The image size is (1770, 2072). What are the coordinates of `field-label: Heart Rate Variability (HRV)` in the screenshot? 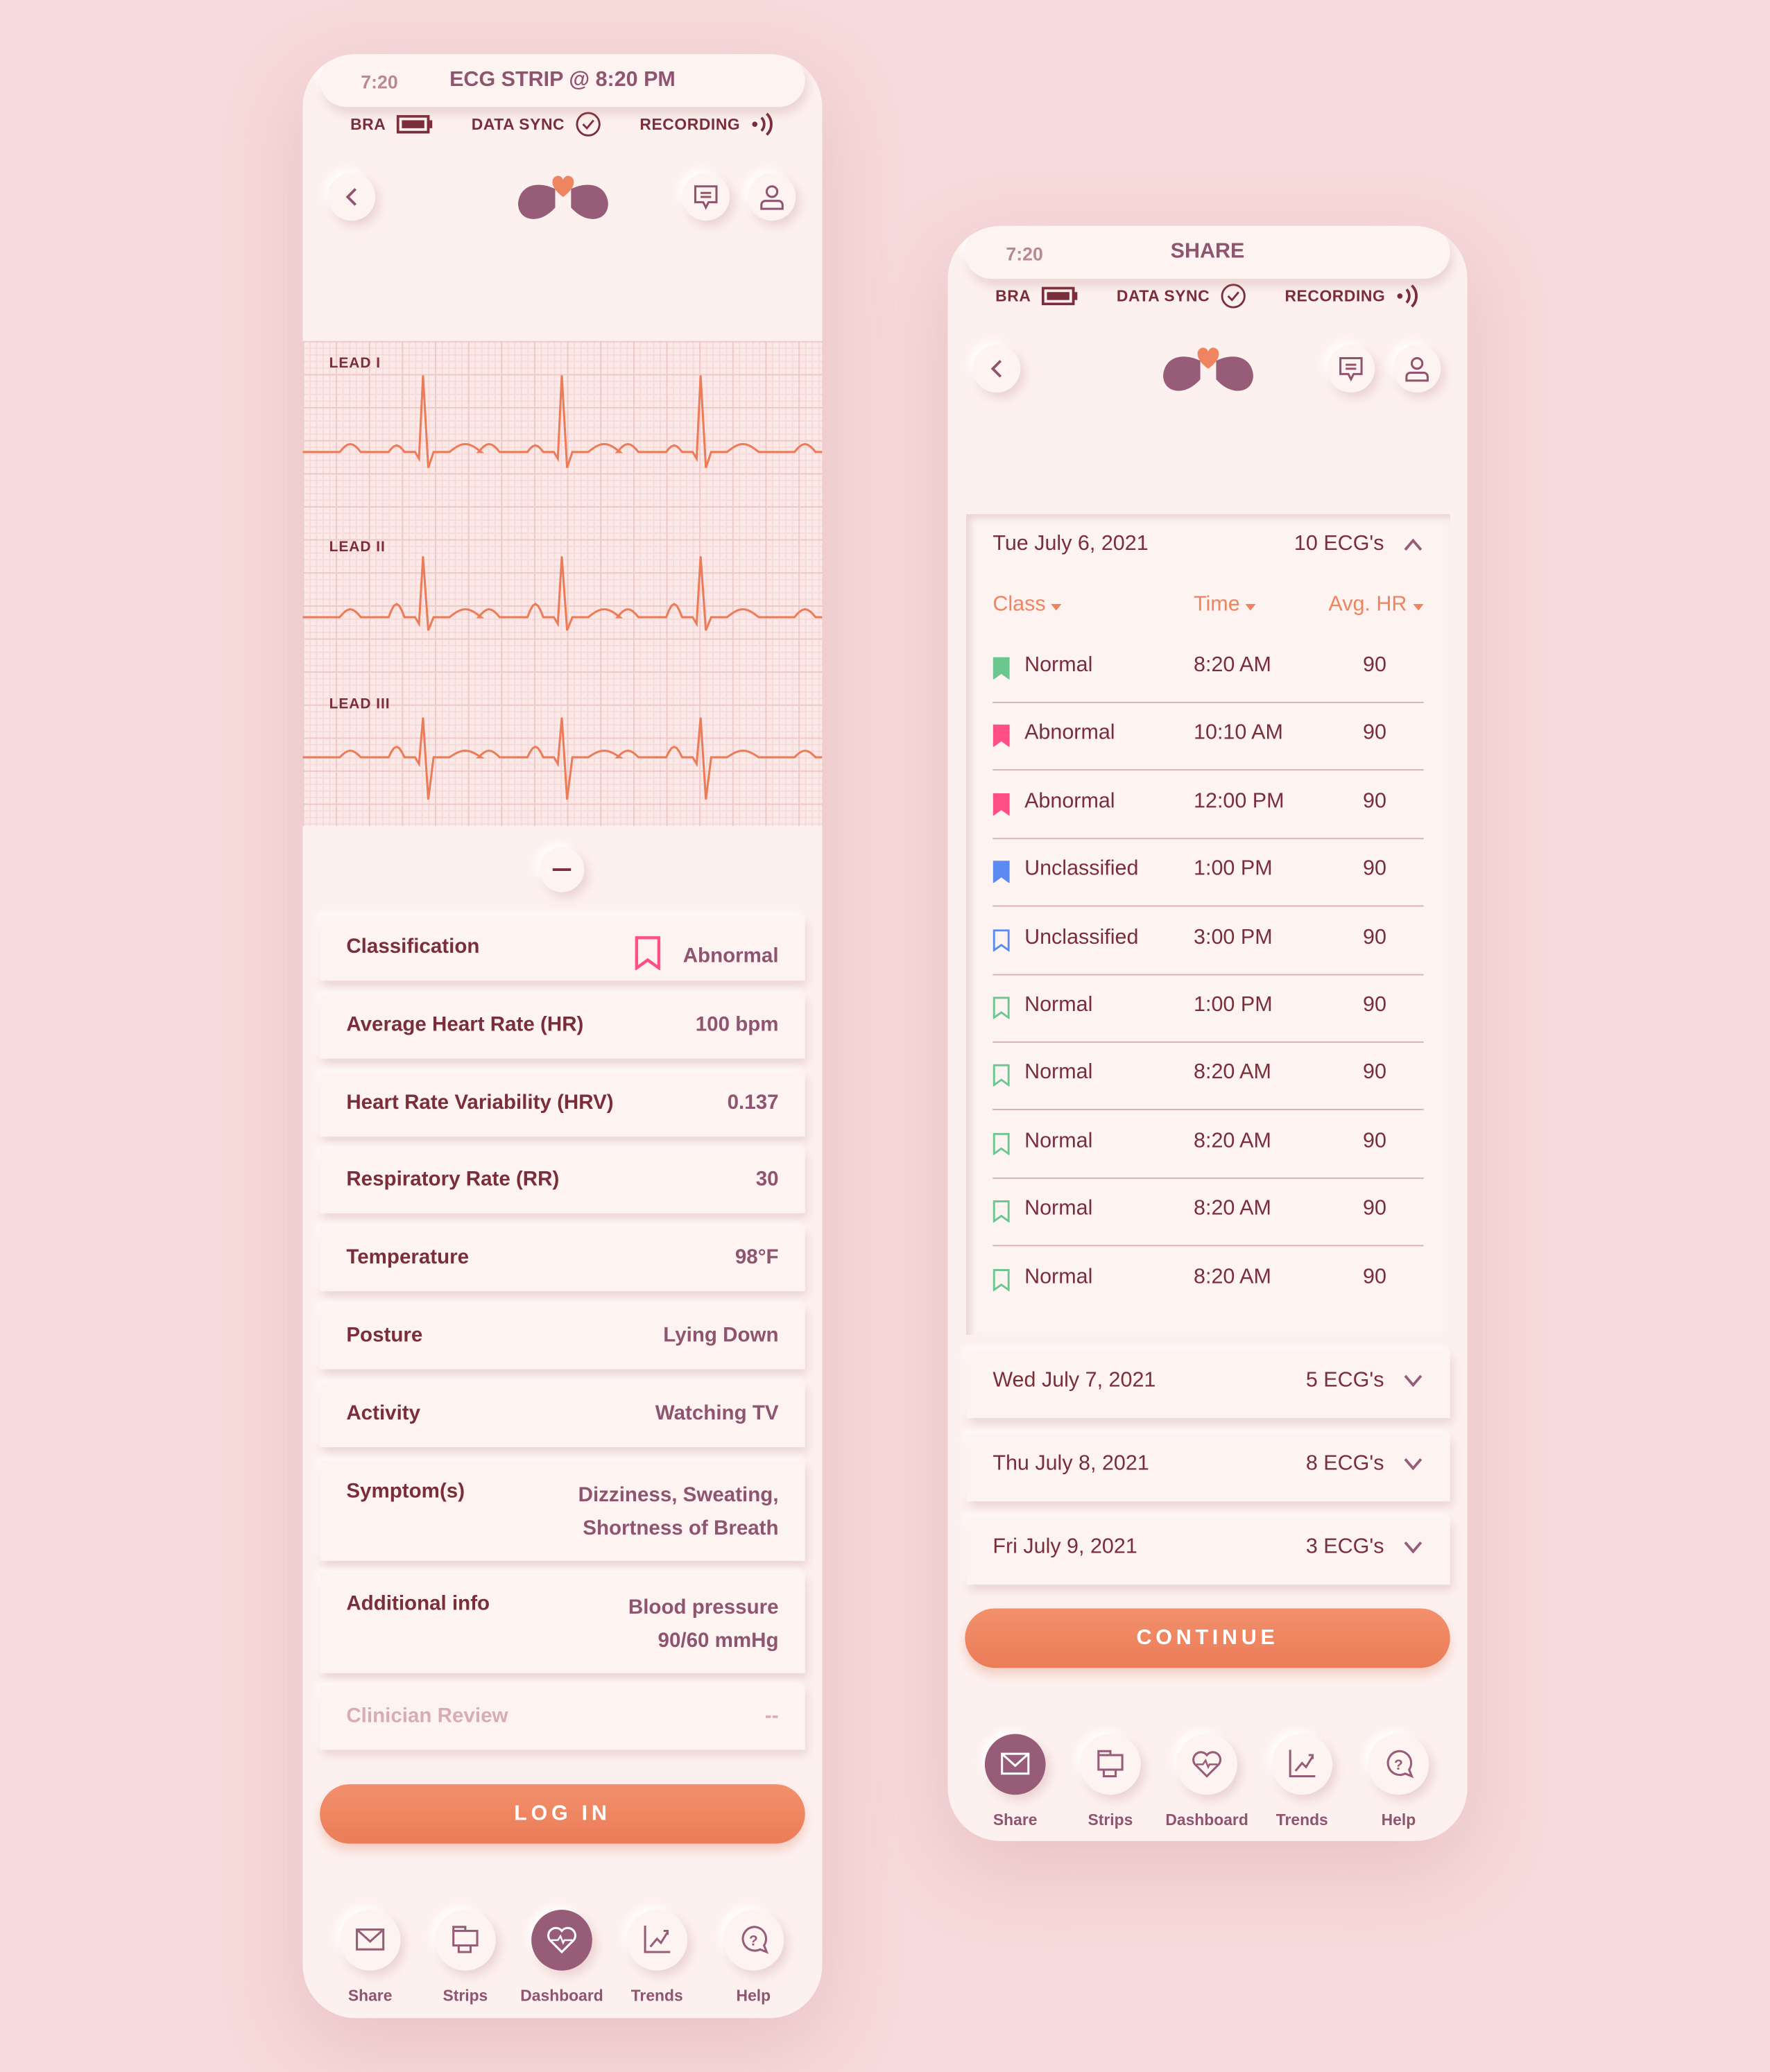 It's located at (480, 1102).